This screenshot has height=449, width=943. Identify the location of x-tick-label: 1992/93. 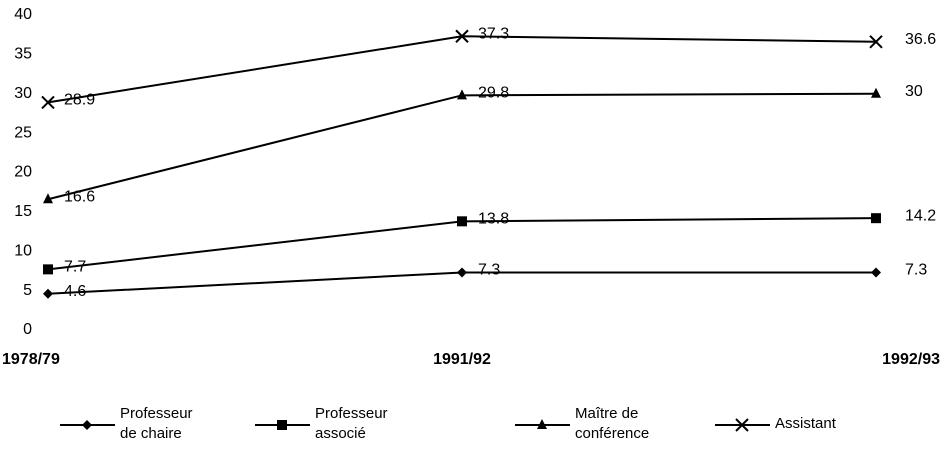
(911, 359).